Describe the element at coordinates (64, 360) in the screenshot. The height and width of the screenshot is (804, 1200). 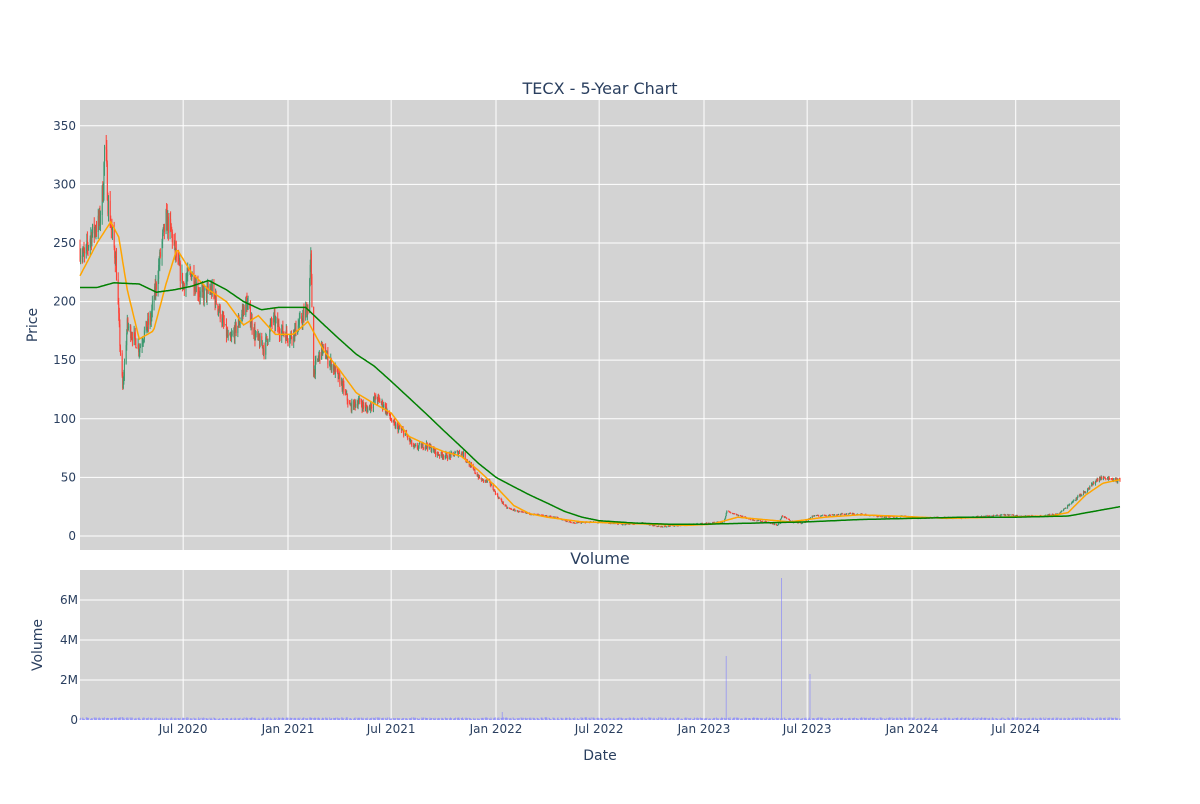
I see `price-tick-label: 150` at that location.